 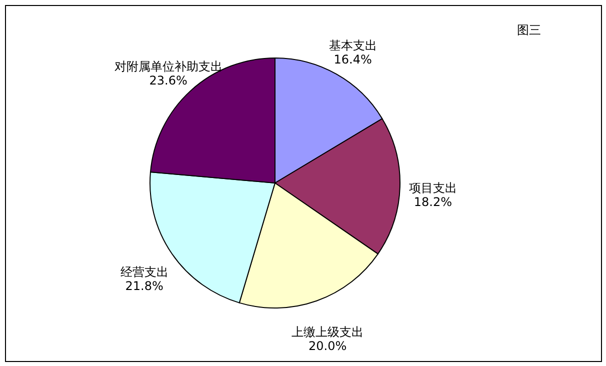 I want to click on slice-label: 经营支出, so click(x=144, y=271).